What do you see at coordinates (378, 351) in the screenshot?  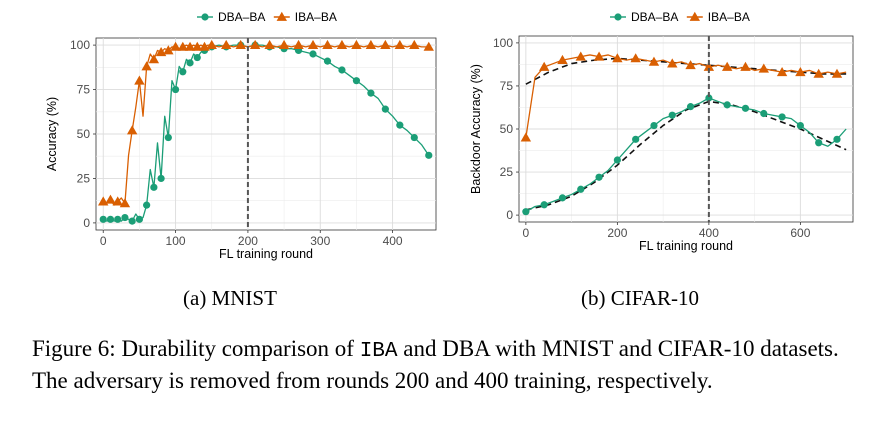 I see `caption-code-term: IBA` at bounding box center [378, 351].